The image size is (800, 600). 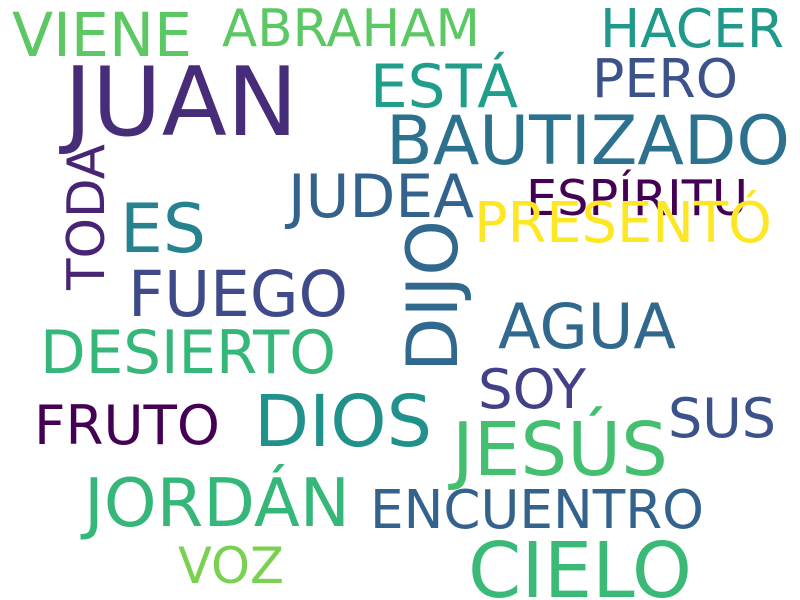 What do you see at coordinates (163, 229) in the screenshot?
I see `word-es: ES` at bounding box center [163, 229].